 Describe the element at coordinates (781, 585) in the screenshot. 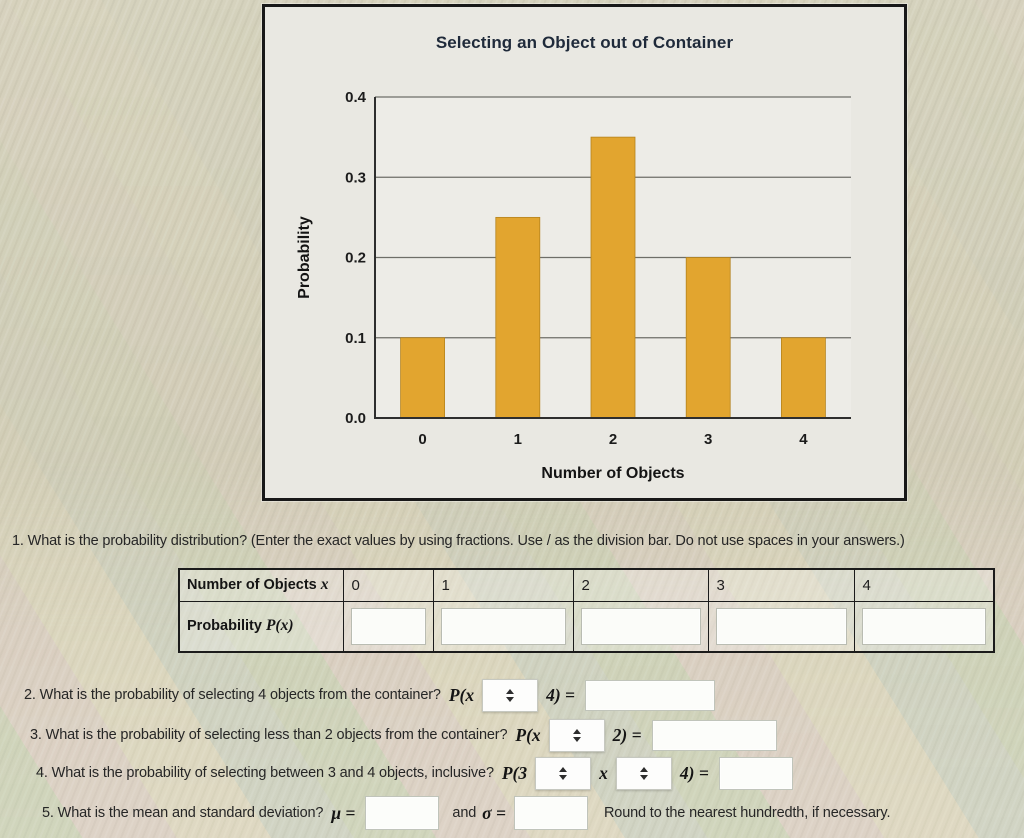

I see `x-value-3: 3` at that location.